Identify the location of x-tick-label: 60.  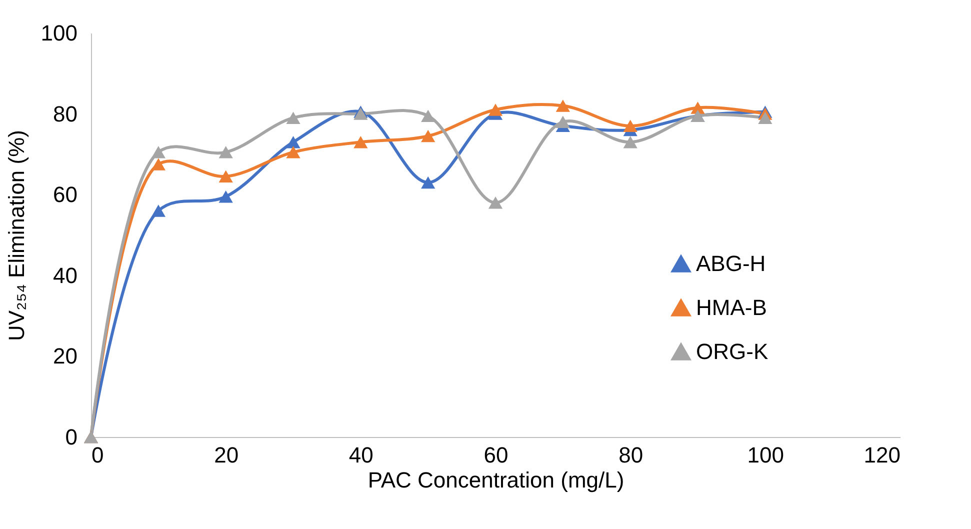
(496, 455).